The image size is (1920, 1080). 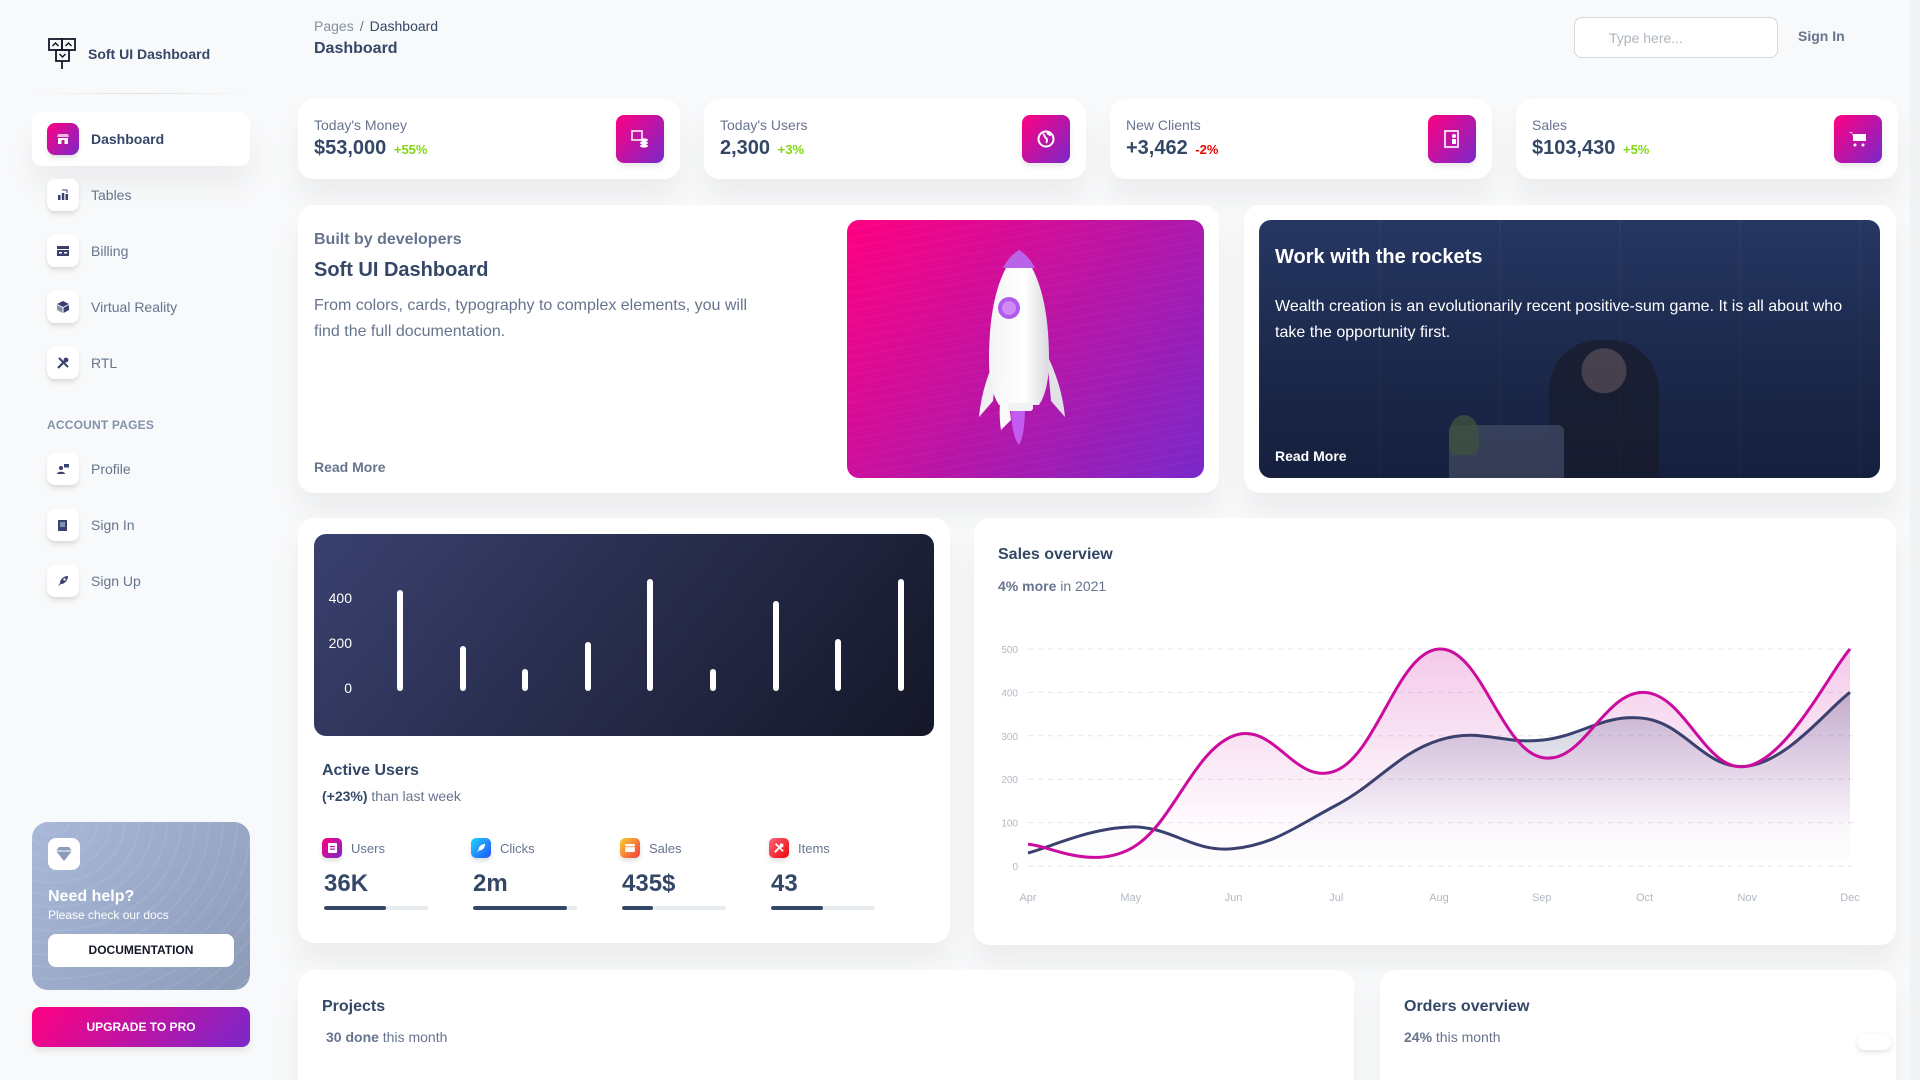 What do you see at coordinates (1707, 148) in the screenshot?
I see `stat-value: $103,430 +5%` at bounding box center [1707, 148].